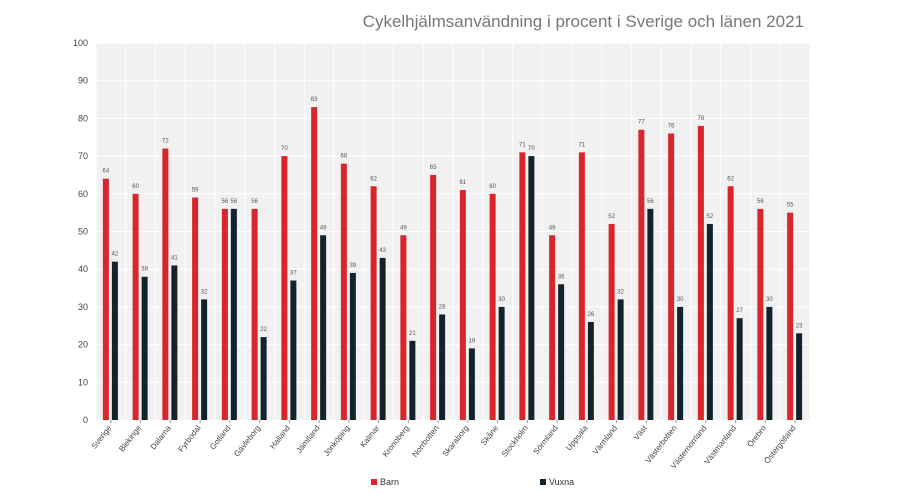 The height and width of the screenshot is (500, 900). What do you see at coordinates (582, 145) in the screenshot?
I see `data-label-barn-16: 71` at bounding box center [582, 145].